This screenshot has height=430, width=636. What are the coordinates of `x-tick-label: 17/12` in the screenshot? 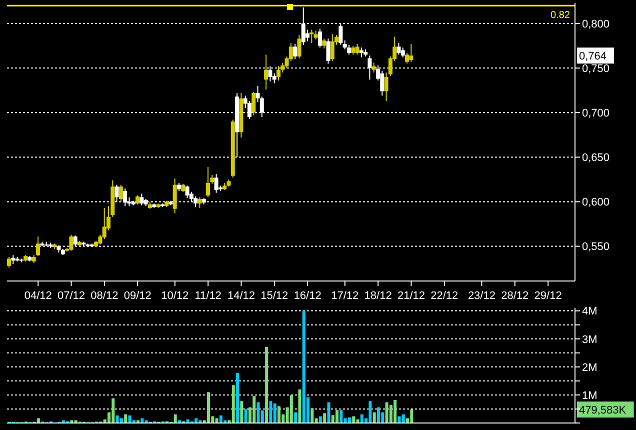 It's located at (345, 296).